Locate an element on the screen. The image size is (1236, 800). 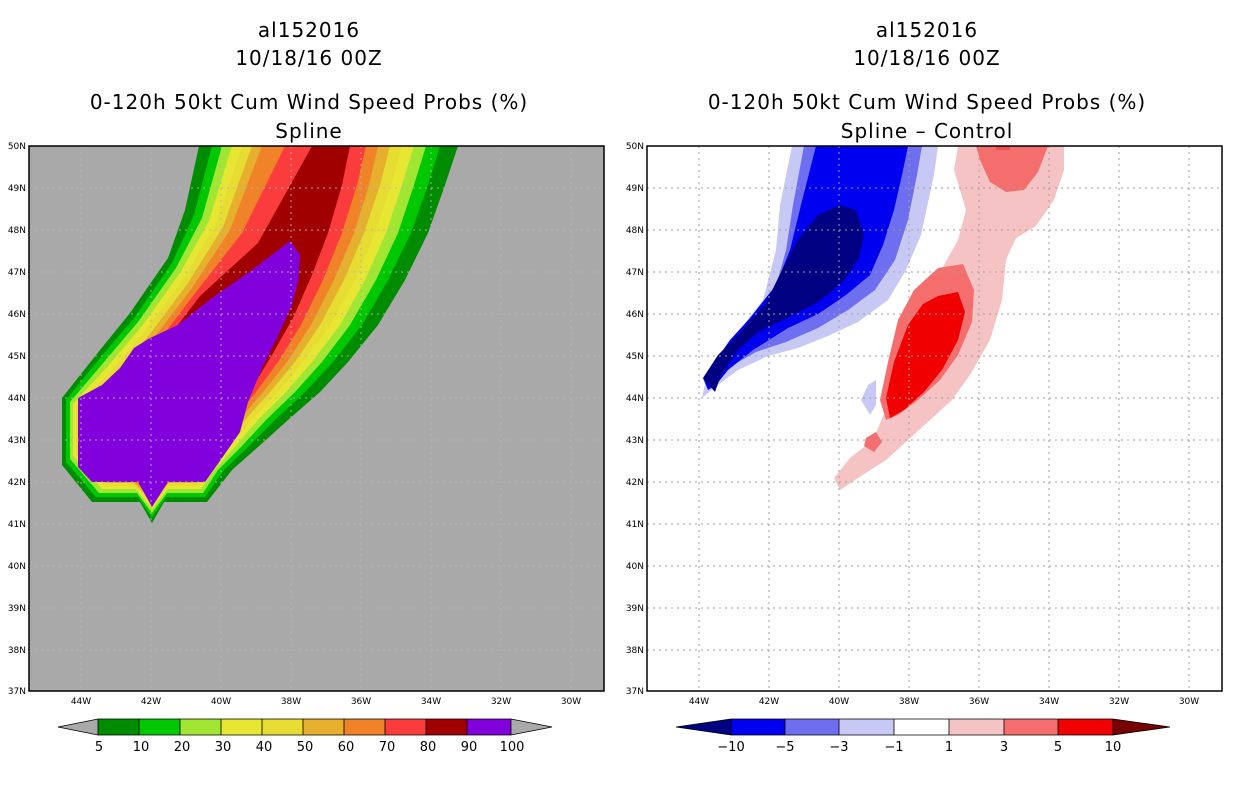
colorbar-label: 90 is located at coordinates (469, 747).